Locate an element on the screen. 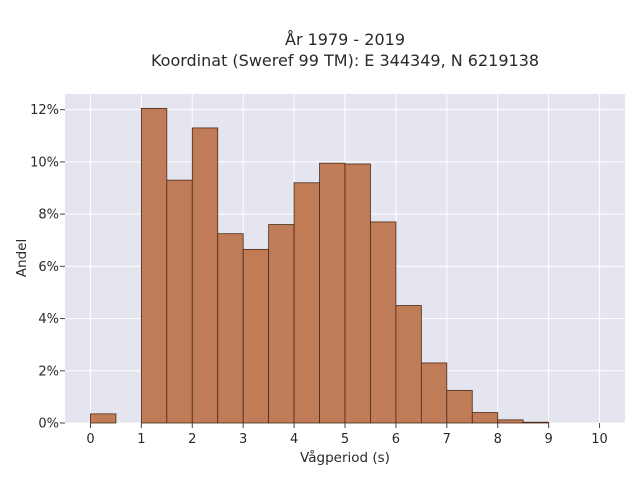  x-axis-label: Vågperiod (s) is located at coordinates (345, 457).